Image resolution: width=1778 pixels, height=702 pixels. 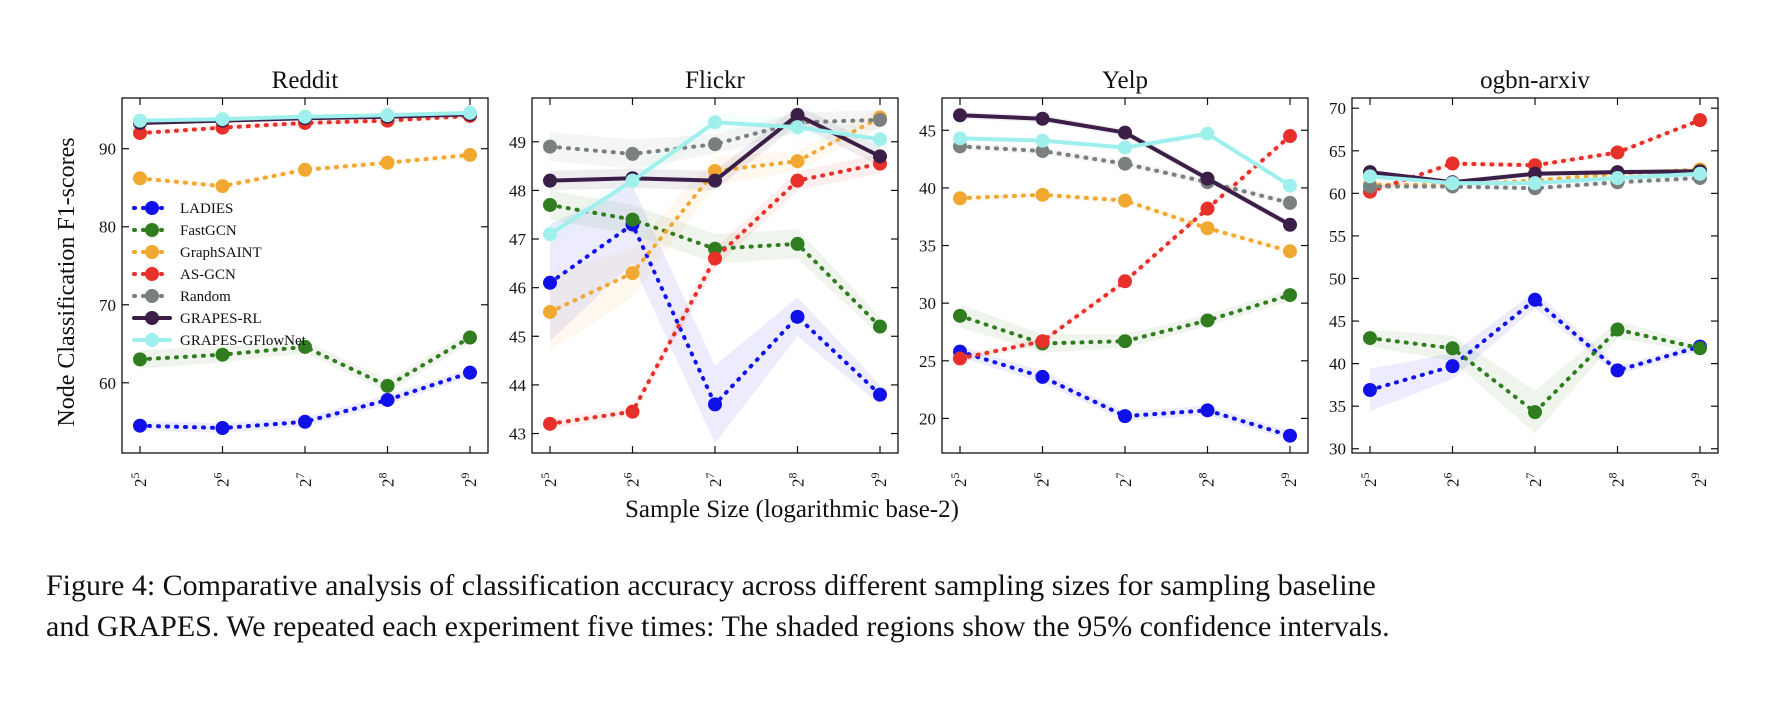 What do you see at coordinates (518, 385) in the screenshot?
I see `y-tick-label: 44` at bounding box center [518, 385].